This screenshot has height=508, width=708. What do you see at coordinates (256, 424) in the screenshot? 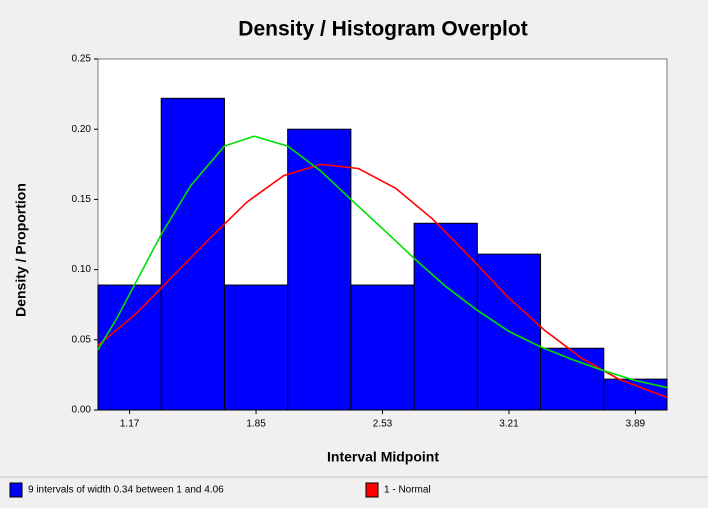
I see `x-tick-label: 1.85` at bounding box center [256, 424].